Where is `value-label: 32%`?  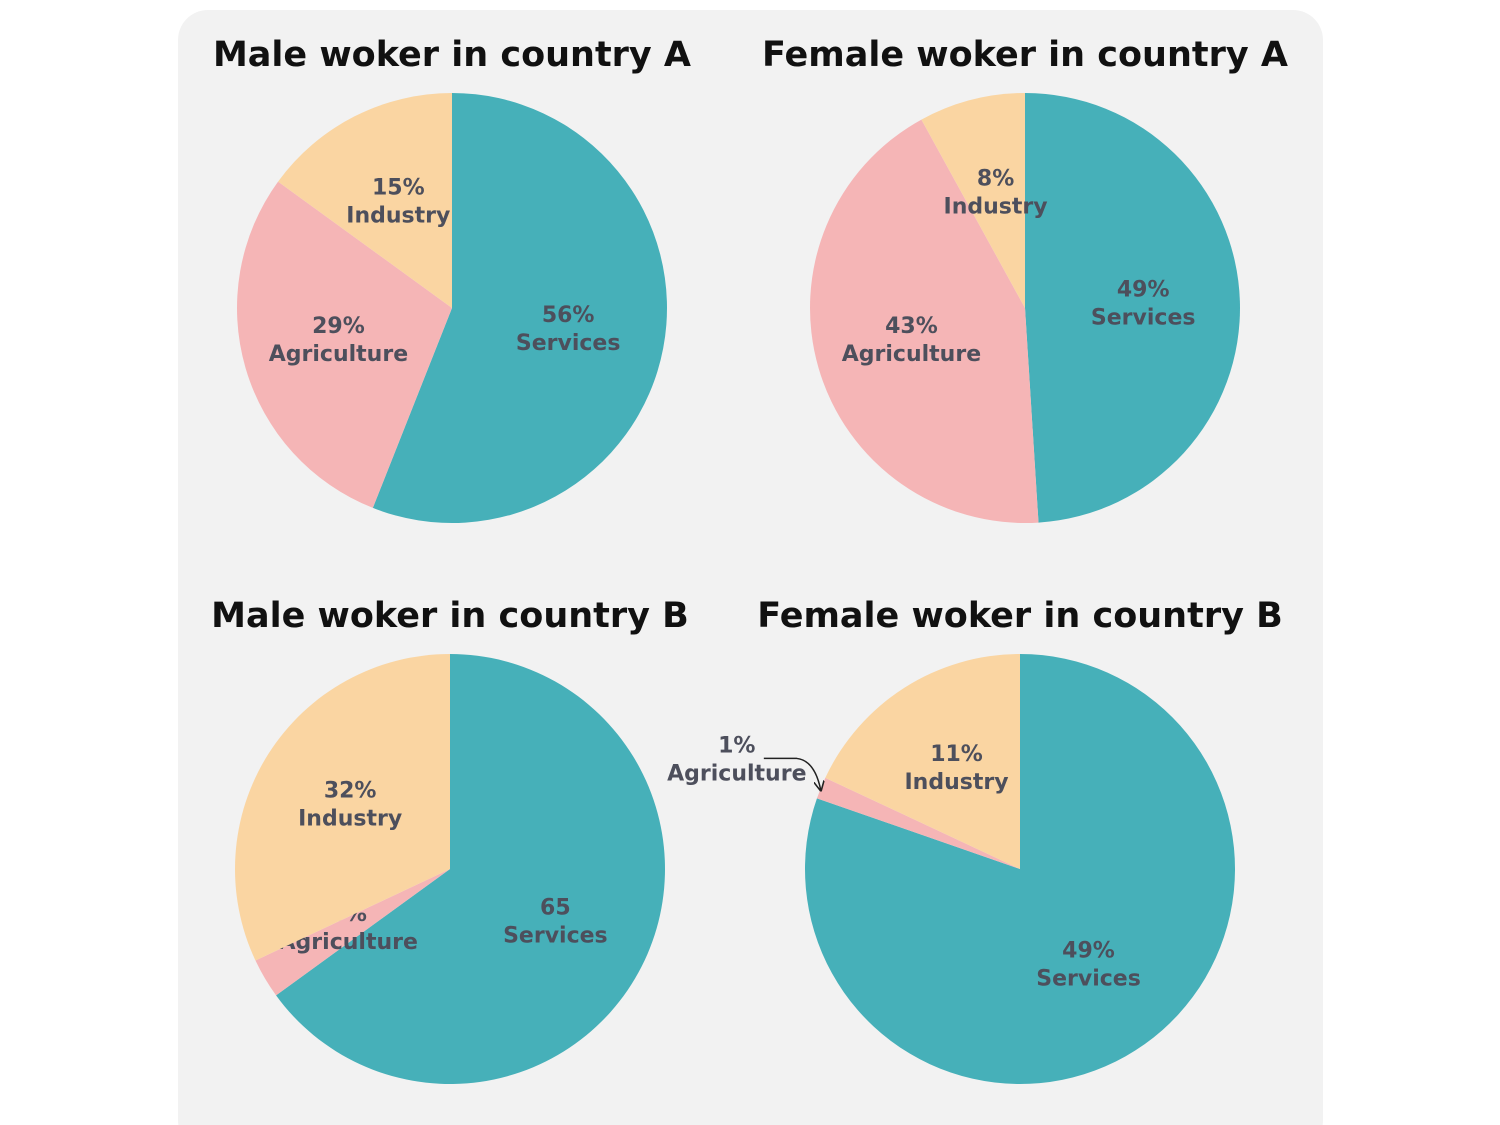
value-label: 32% is located at coordinates (350, 791).